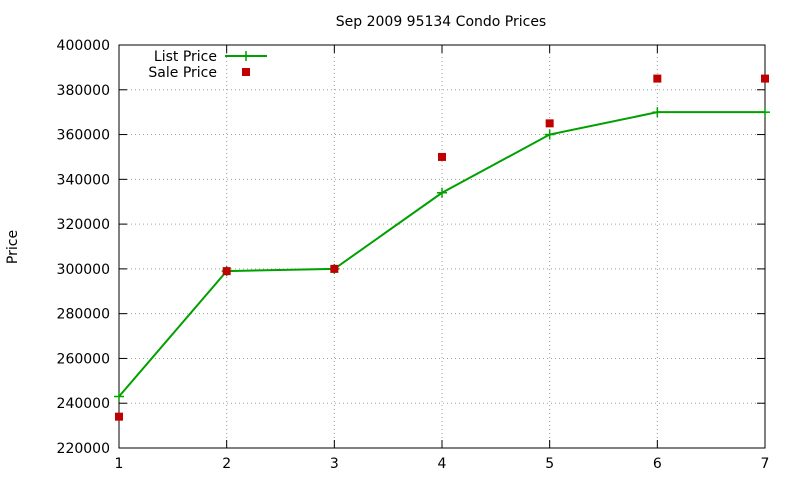 The width and height of the screenshot is (800, 480). What do you see at coordinates (549, 464) in the screenshot?
I see `x-tick-label: 5` at bounding box center [549, 464].